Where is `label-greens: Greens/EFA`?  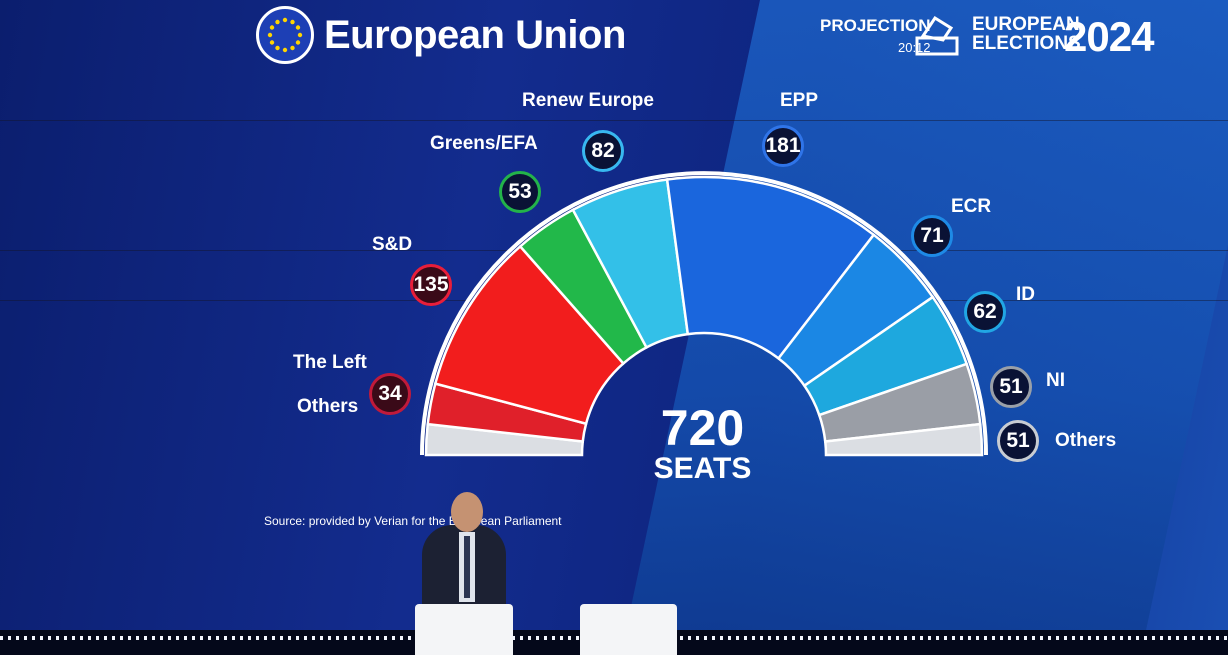
label-greens: Greens/EFA is located at coordinates (484, 143).